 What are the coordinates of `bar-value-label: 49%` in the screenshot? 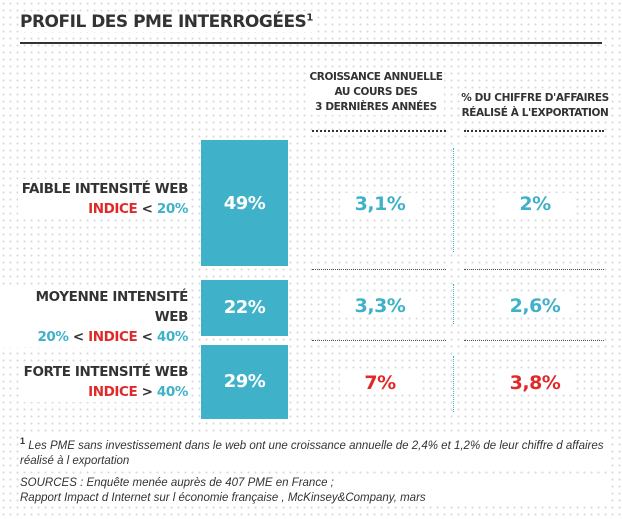 It's located at (244, 203).